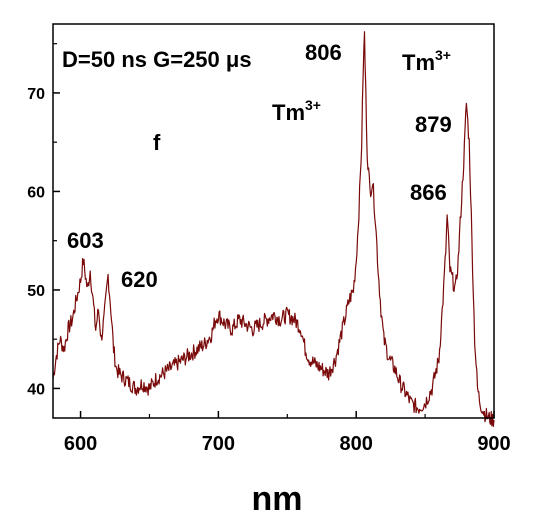 The width and height of the screenshot is (543, 523). Describe the element at coordinates (85, 240) in the screenshot. I see `annotation-603: 603` at that location.